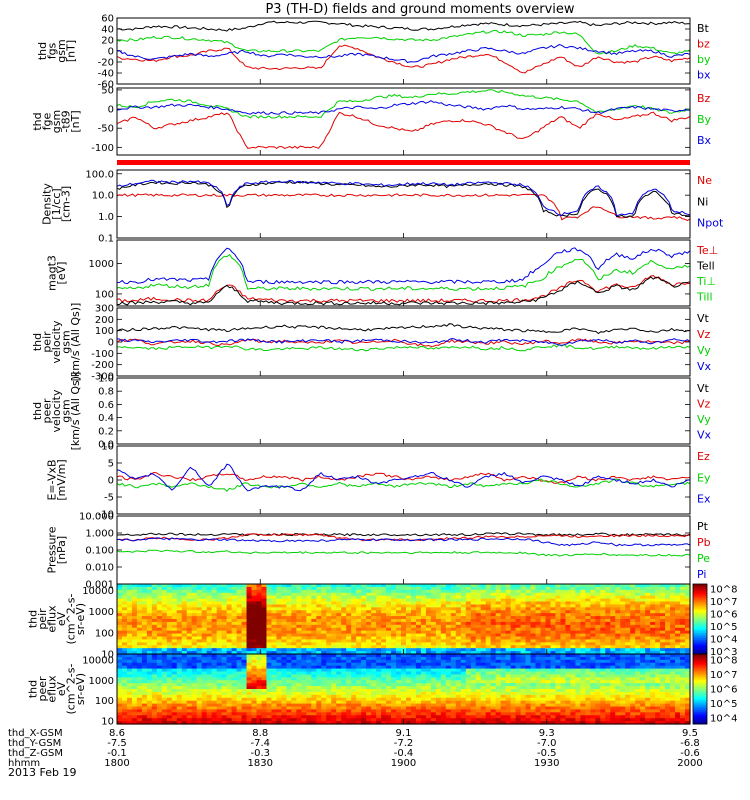 This screenshot has height=800, width=750. Describe the element at coordinates (704, 542) in the screenshot. I see `legend-entry: Pb` at that location.